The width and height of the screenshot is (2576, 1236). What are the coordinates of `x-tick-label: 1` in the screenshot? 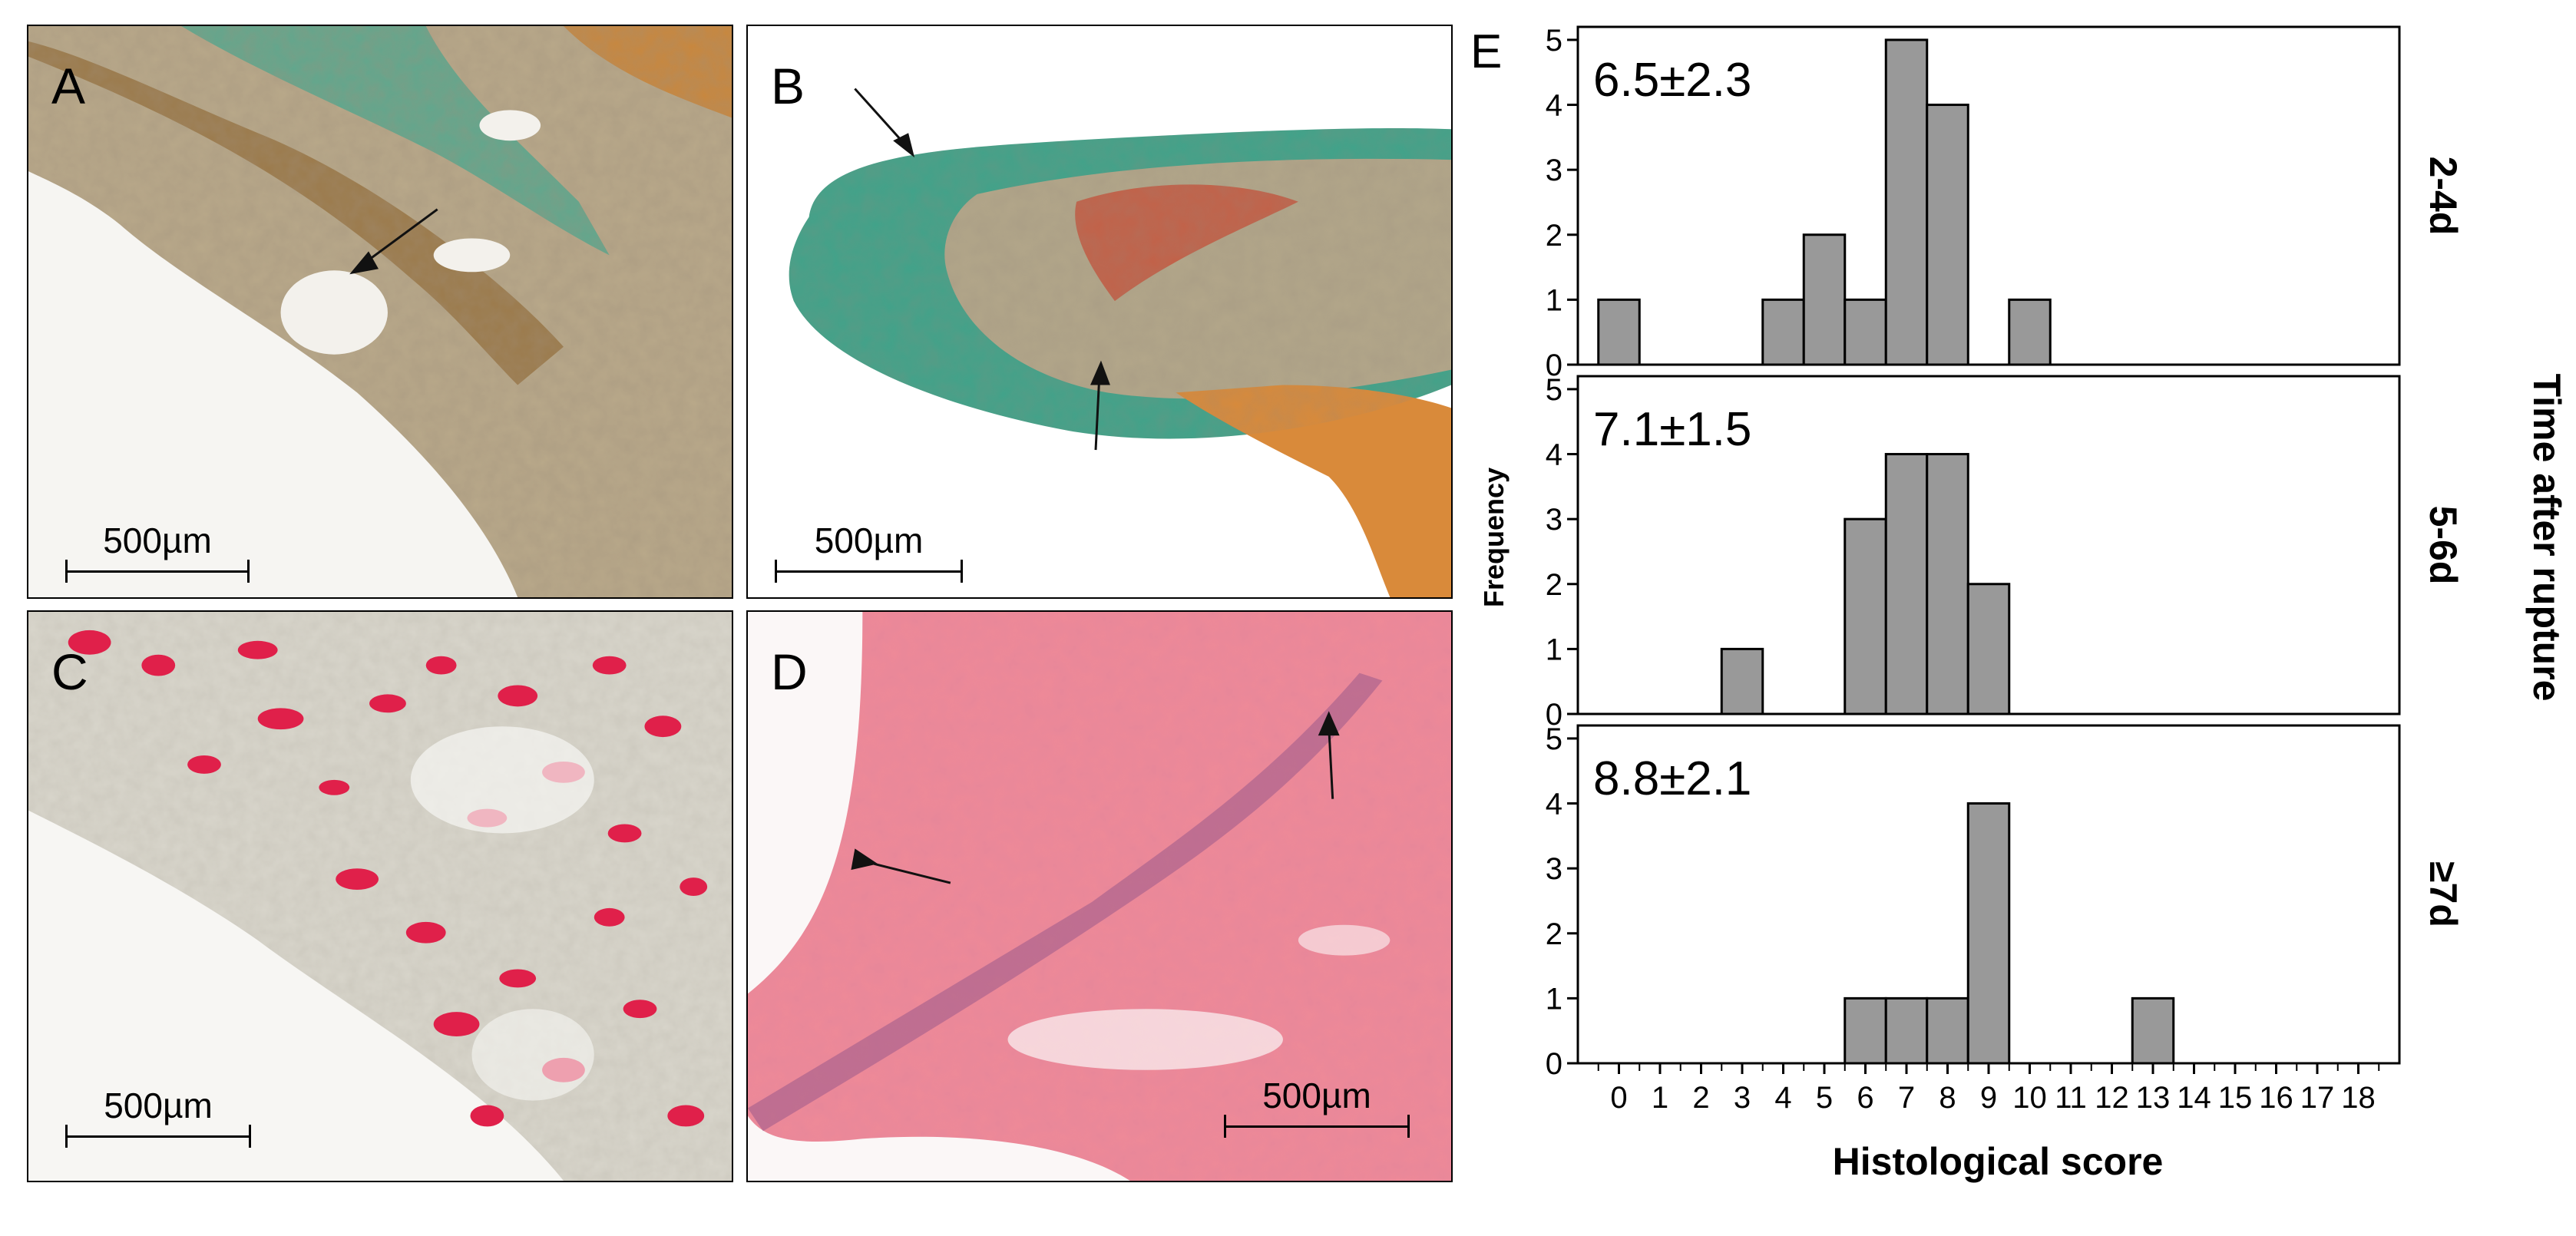 It's located at (1660, 1098).